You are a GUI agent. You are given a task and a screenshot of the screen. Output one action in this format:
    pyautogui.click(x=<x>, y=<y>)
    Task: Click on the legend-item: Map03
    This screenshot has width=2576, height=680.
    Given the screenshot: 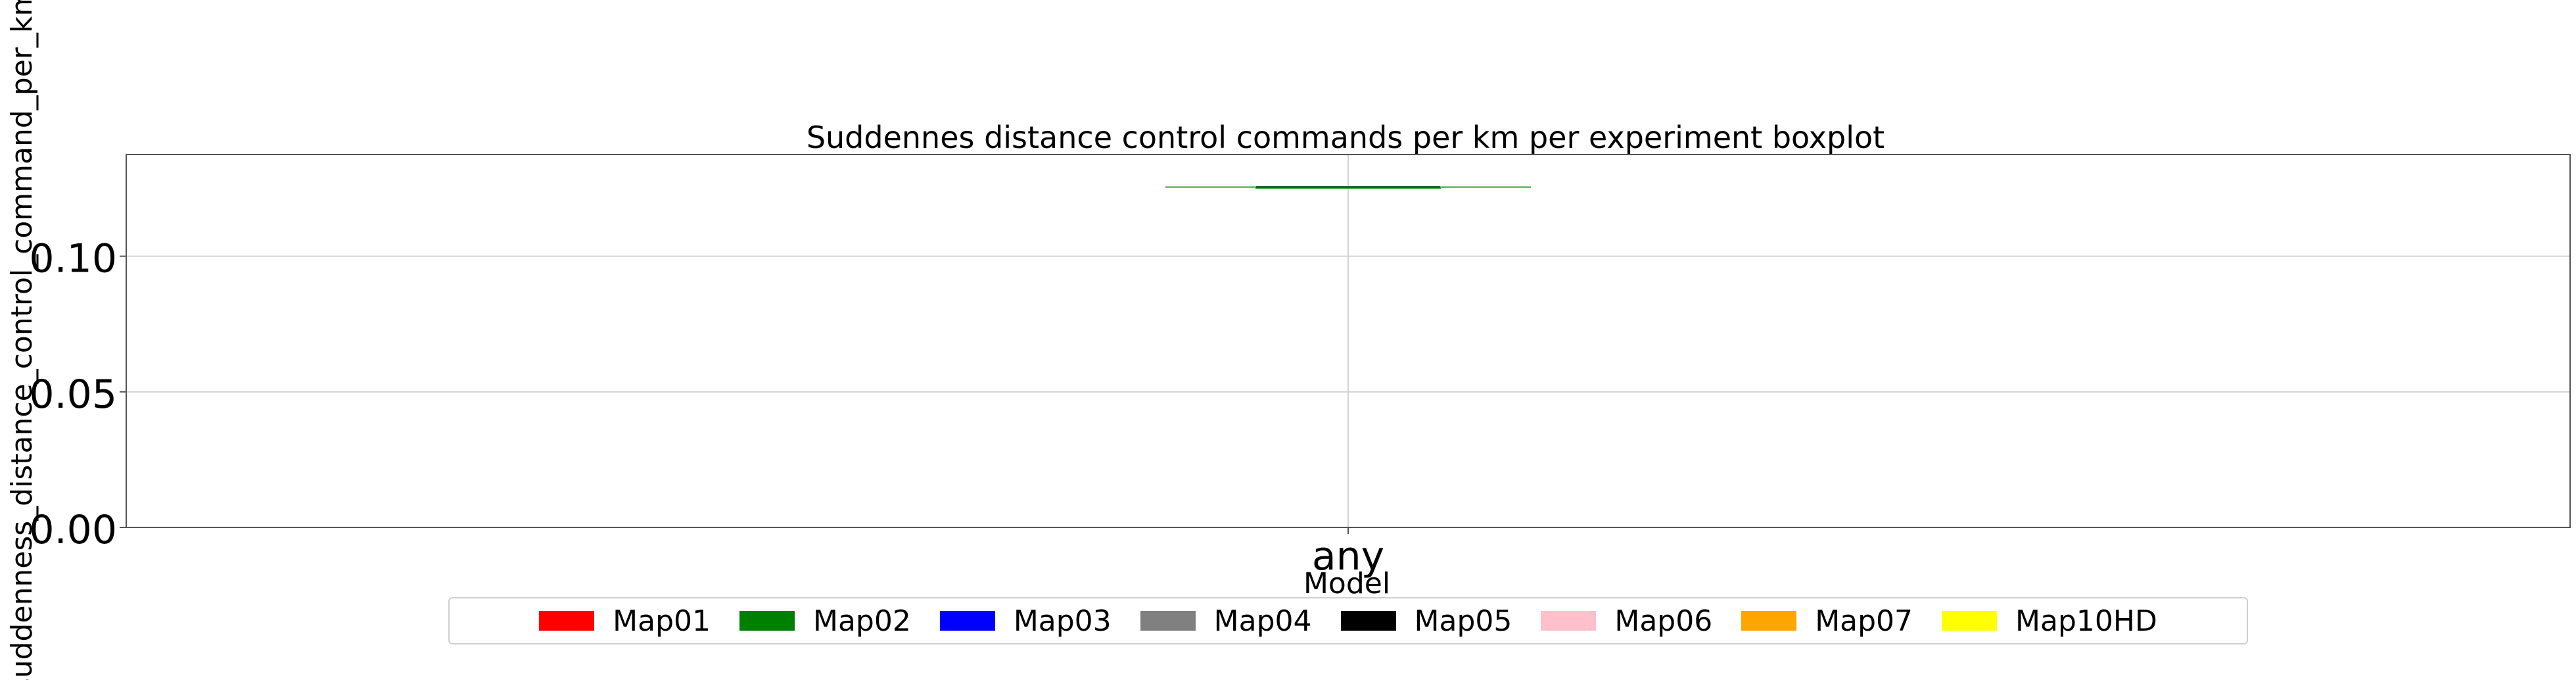 What is the action you would take?
    pyautogui.click(x=1025, y=621)
    